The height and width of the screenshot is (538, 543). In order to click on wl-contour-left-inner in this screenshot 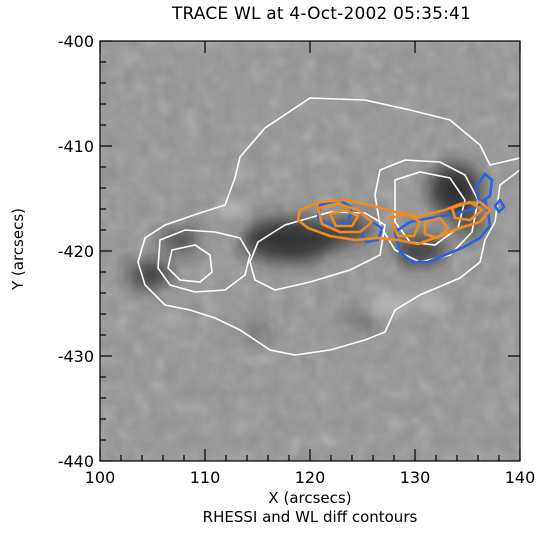, I will do `click(190, 263)`.